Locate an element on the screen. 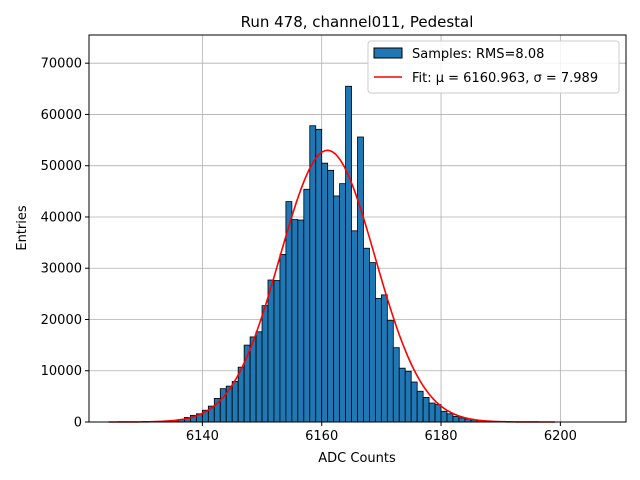  y-tick-label: 50000 is located at coordinates (61, 166).